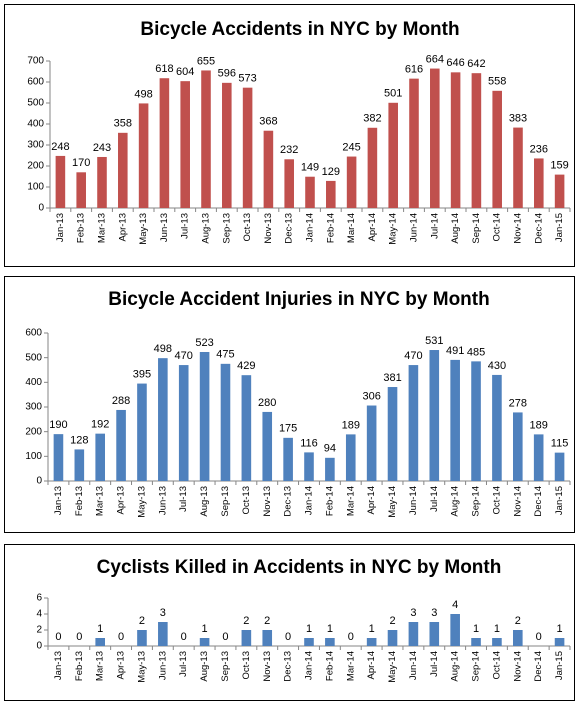 This screenshot has width=579, height=705. I want to click on x-tick-label: Jul-13, so click(183, 499).